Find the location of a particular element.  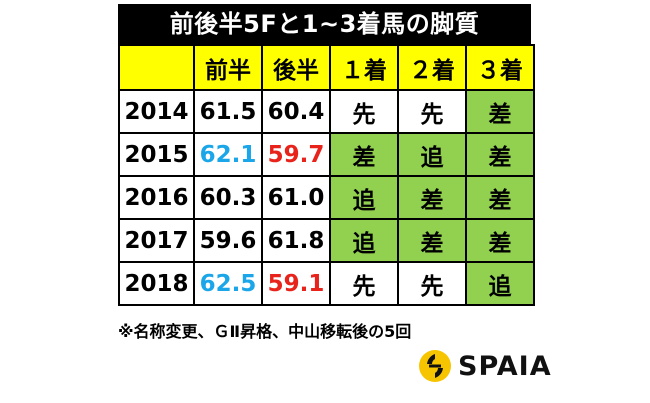

header-cell-first-half: 前半 is located at coordinates (228, 67).